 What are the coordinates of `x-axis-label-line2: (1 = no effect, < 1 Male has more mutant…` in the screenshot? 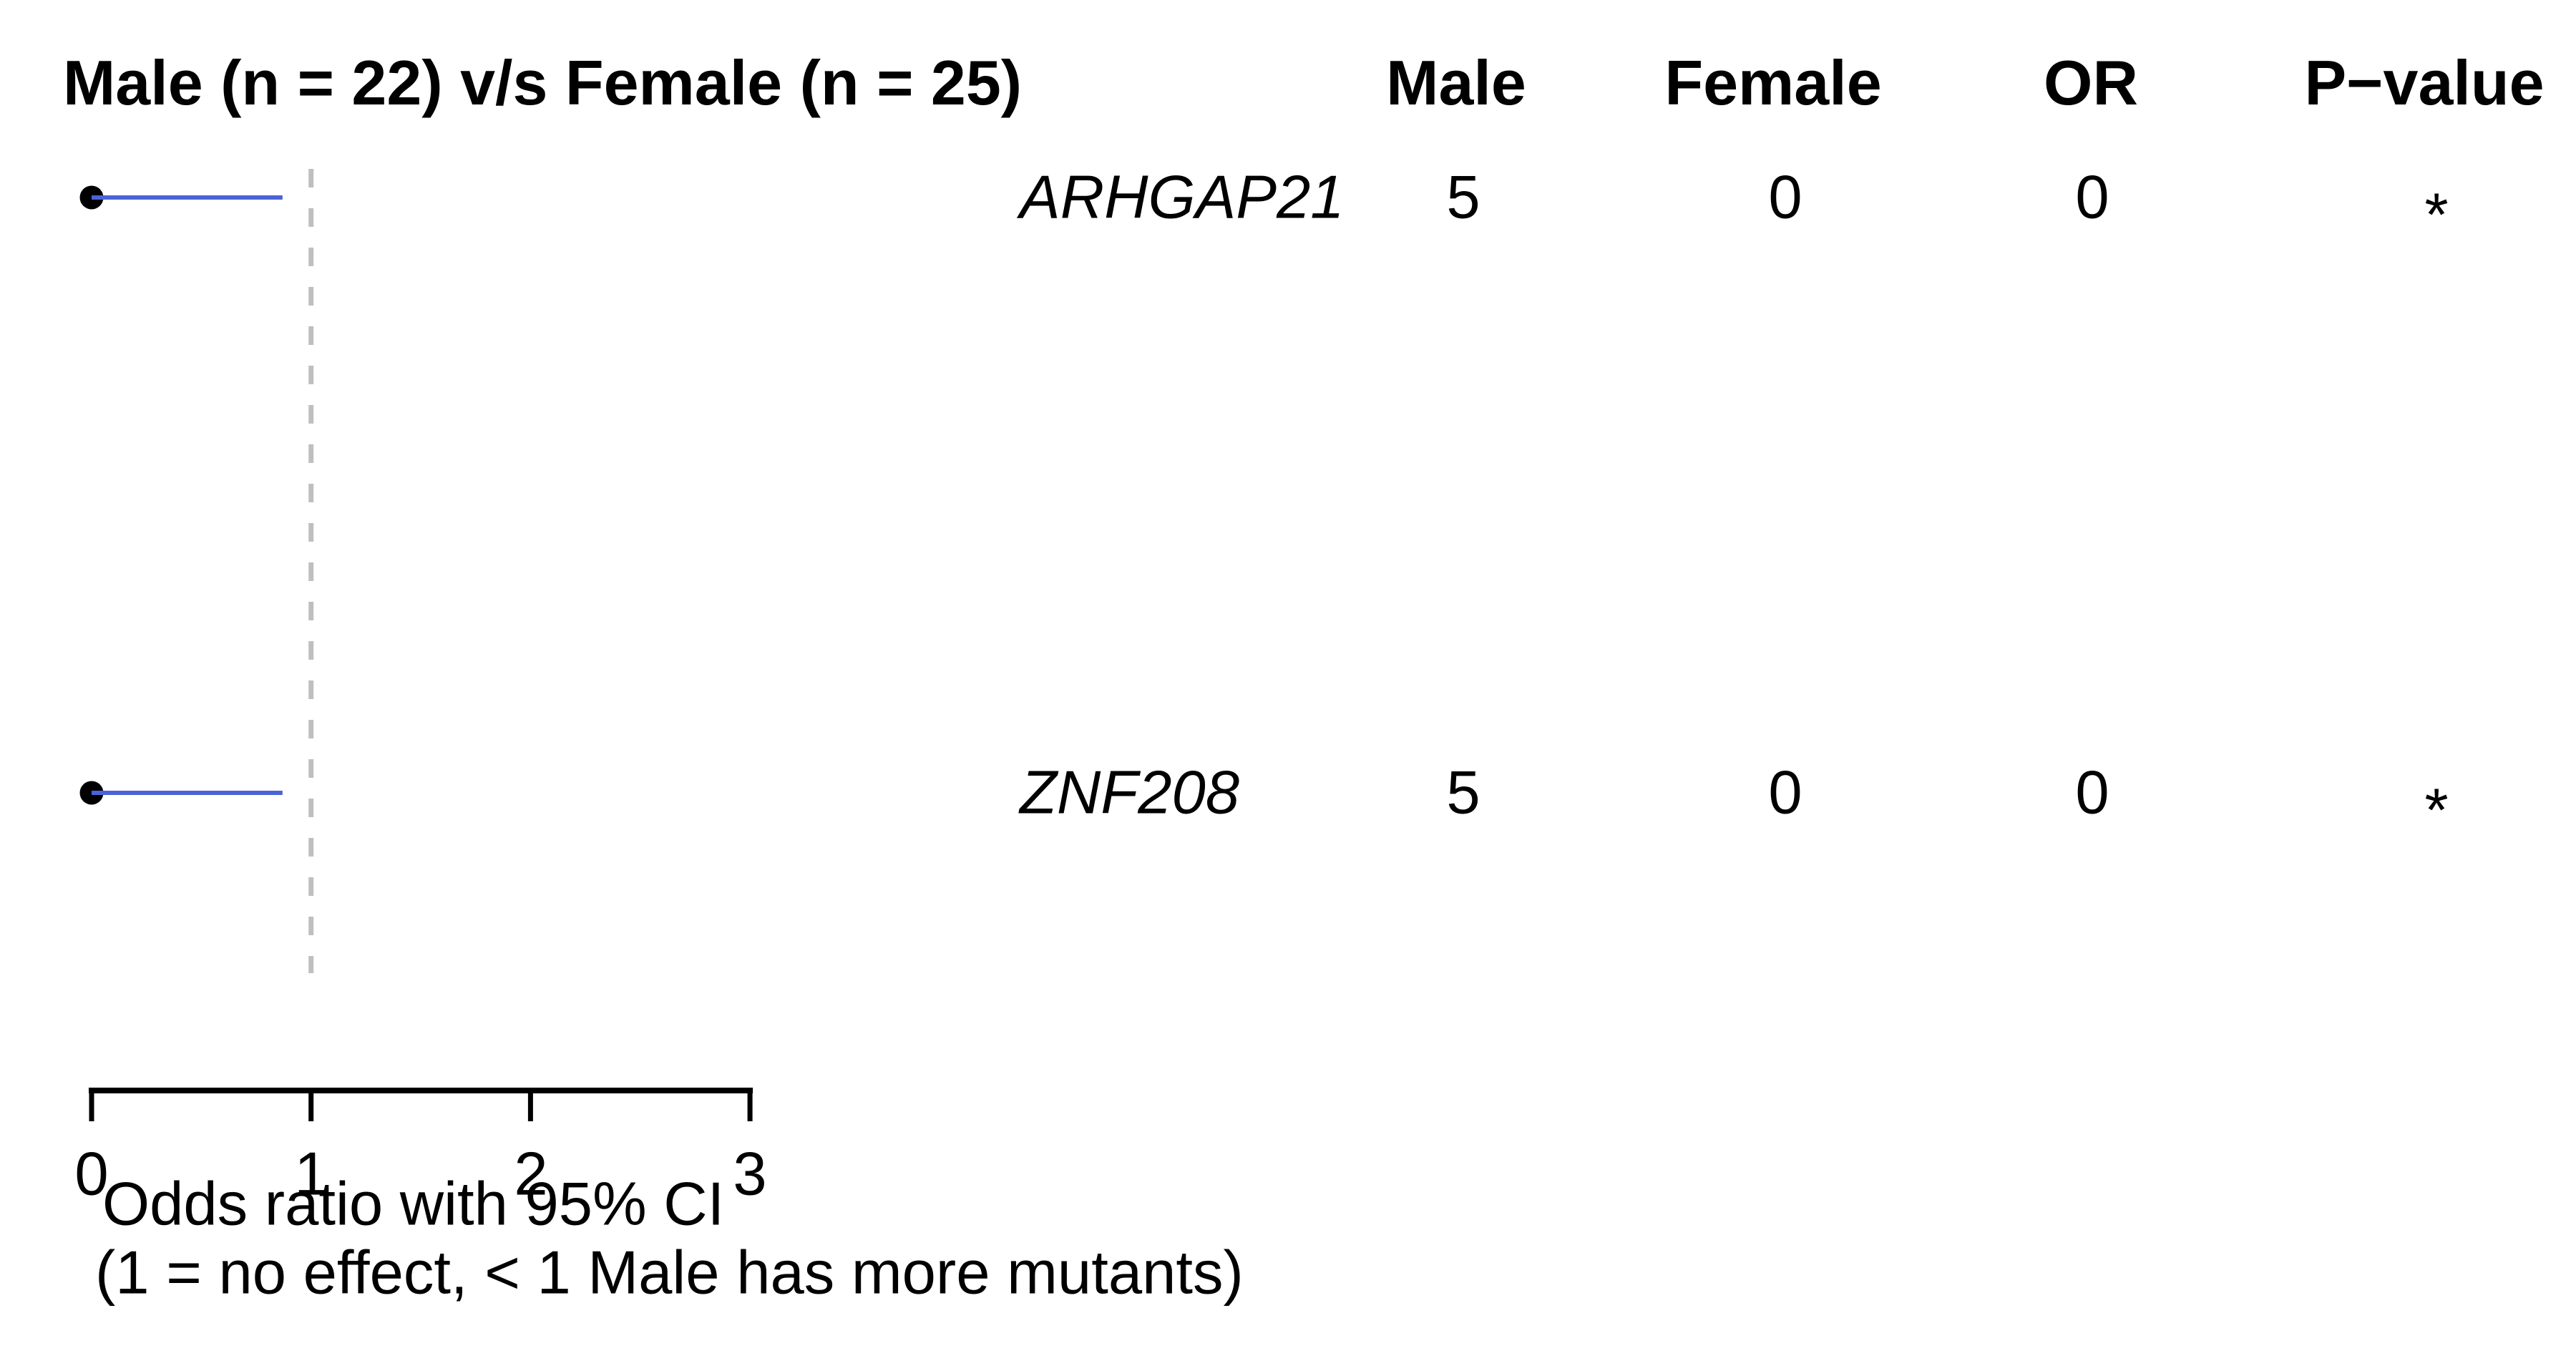 It's located at (669, 1273).